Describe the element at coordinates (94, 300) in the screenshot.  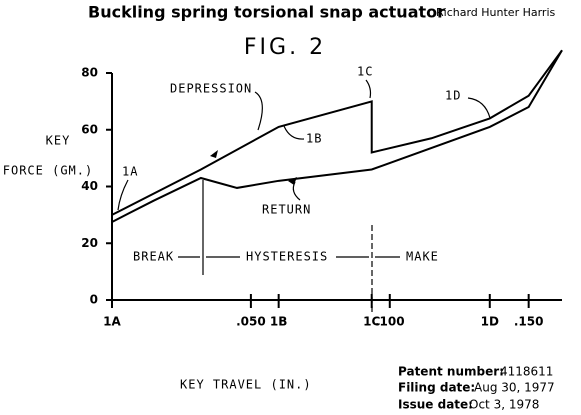
I see `y-tick-label: 0` at that location.